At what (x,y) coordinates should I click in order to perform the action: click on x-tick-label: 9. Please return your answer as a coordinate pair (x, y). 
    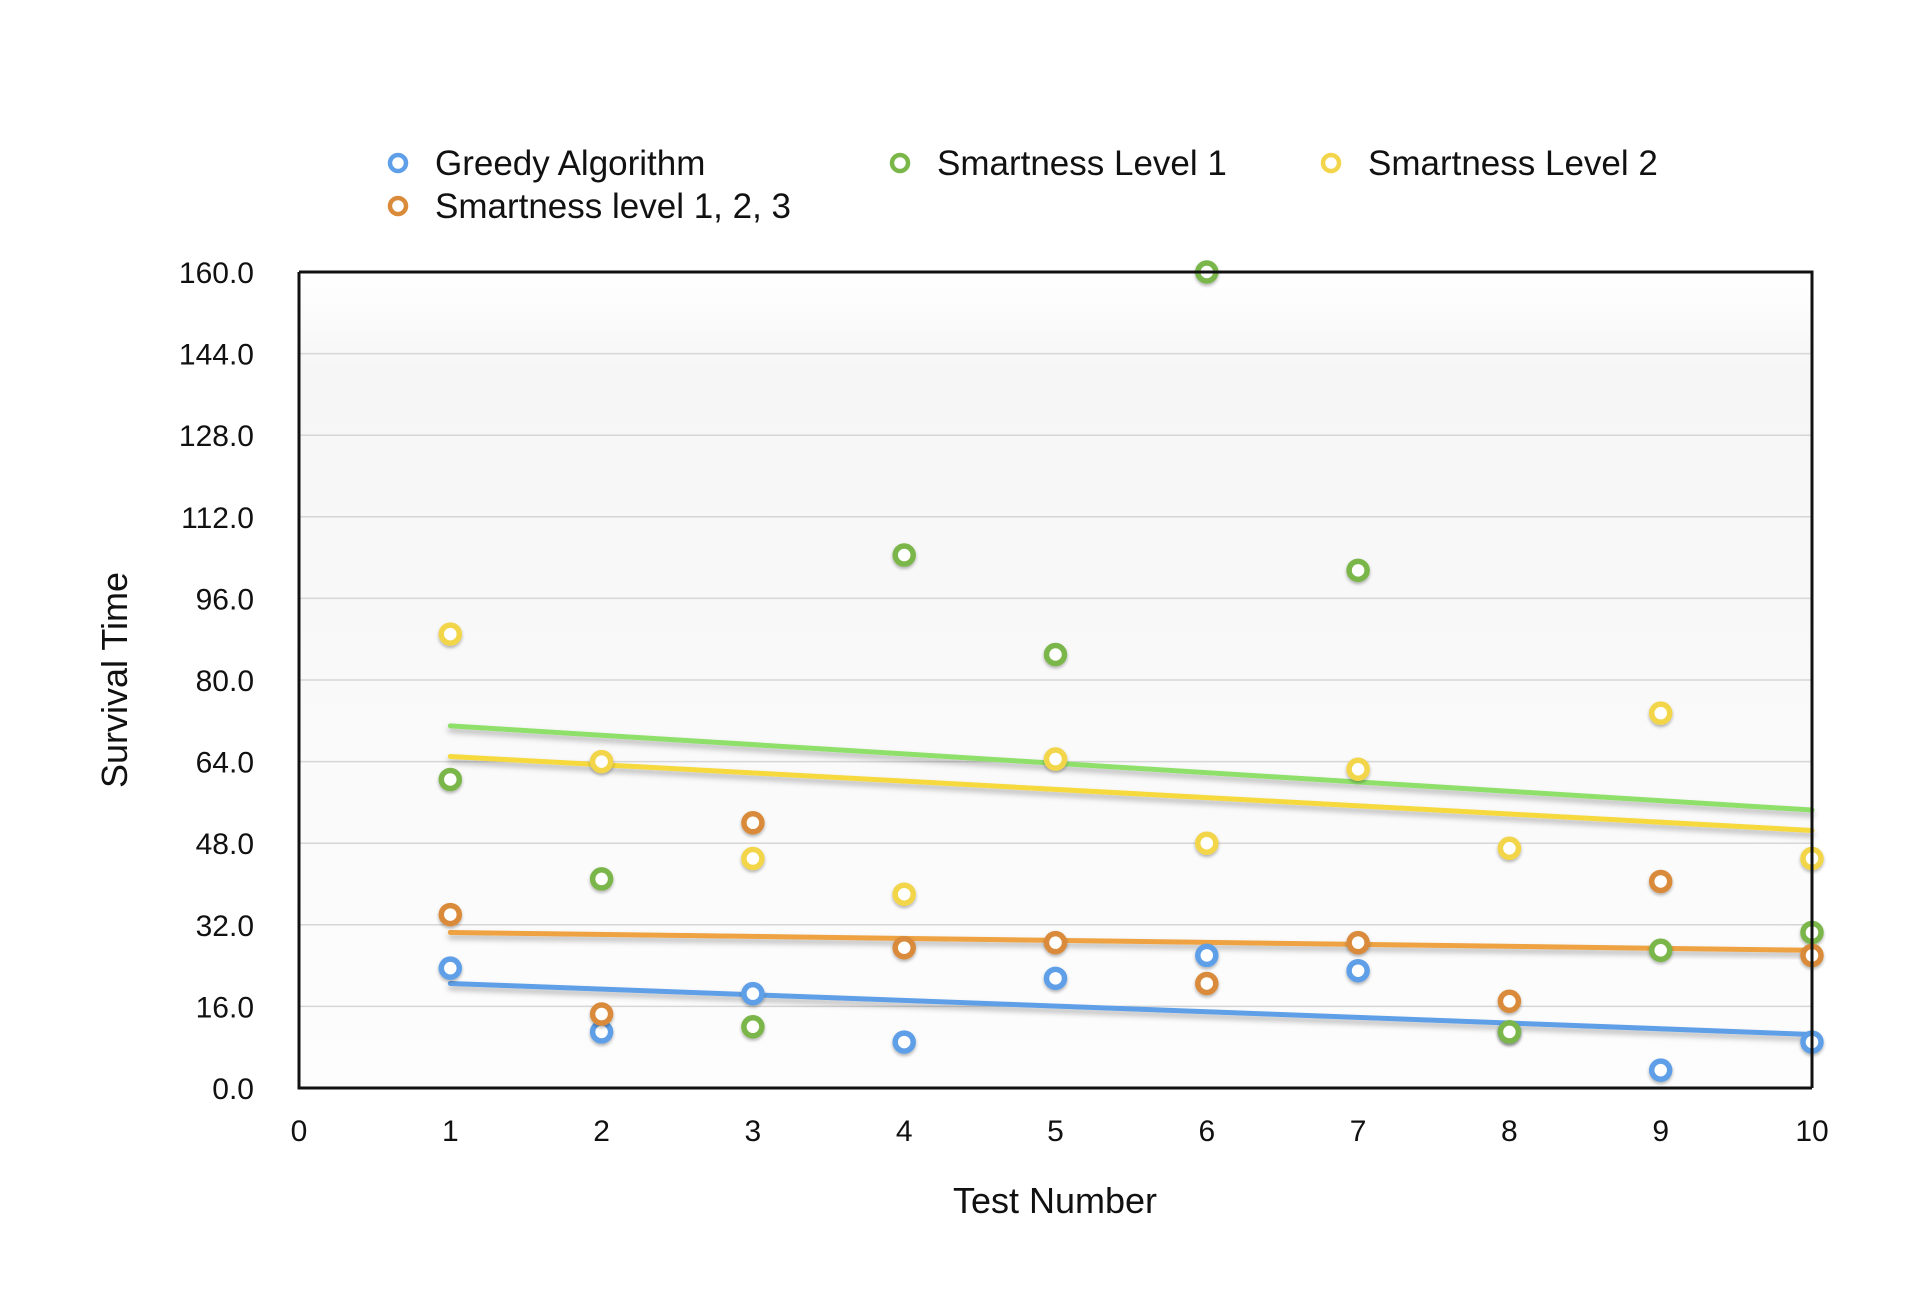
    Looking at the image, I should click on (1660, 1131).